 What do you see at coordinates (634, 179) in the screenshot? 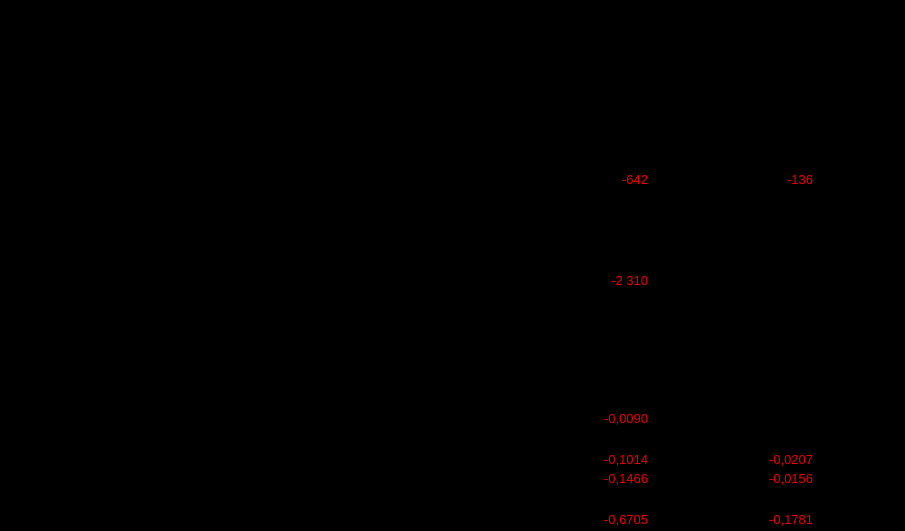
I see `cell-r1c1: -642` at bounding box center [634, 179].